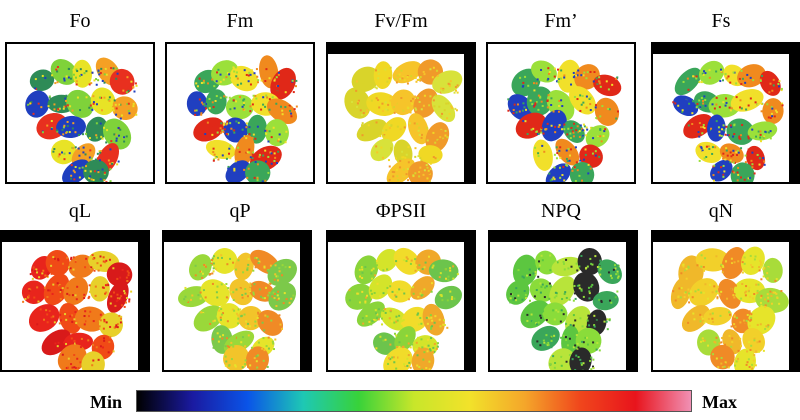  Describe the element at coordinates (561, 21) in the screenshot. I see `panel-label-fmp: Fm’` at that location.